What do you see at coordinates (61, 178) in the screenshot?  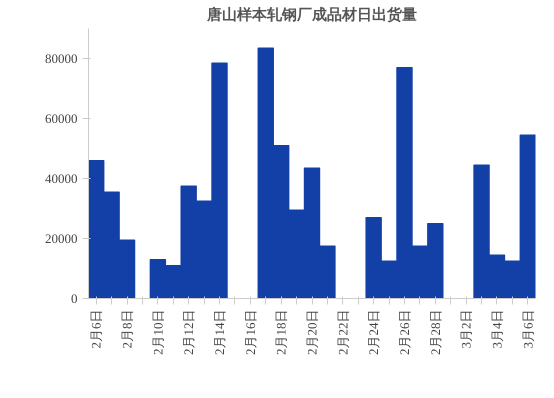 I see `y-tick-label: 40000` at bounding box center [61, 178].